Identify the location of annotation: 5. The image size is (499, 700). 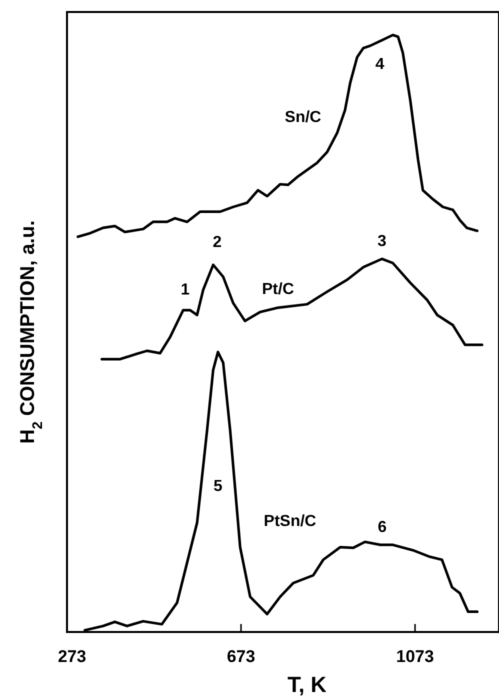
(218, 487).